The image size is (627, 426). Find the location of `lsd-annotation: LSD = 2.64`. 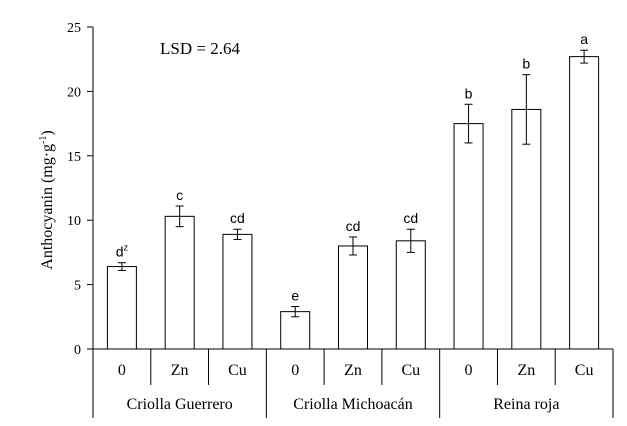

lsd-annotation: LSD = 2.64 is located at coordinates (200, 48).